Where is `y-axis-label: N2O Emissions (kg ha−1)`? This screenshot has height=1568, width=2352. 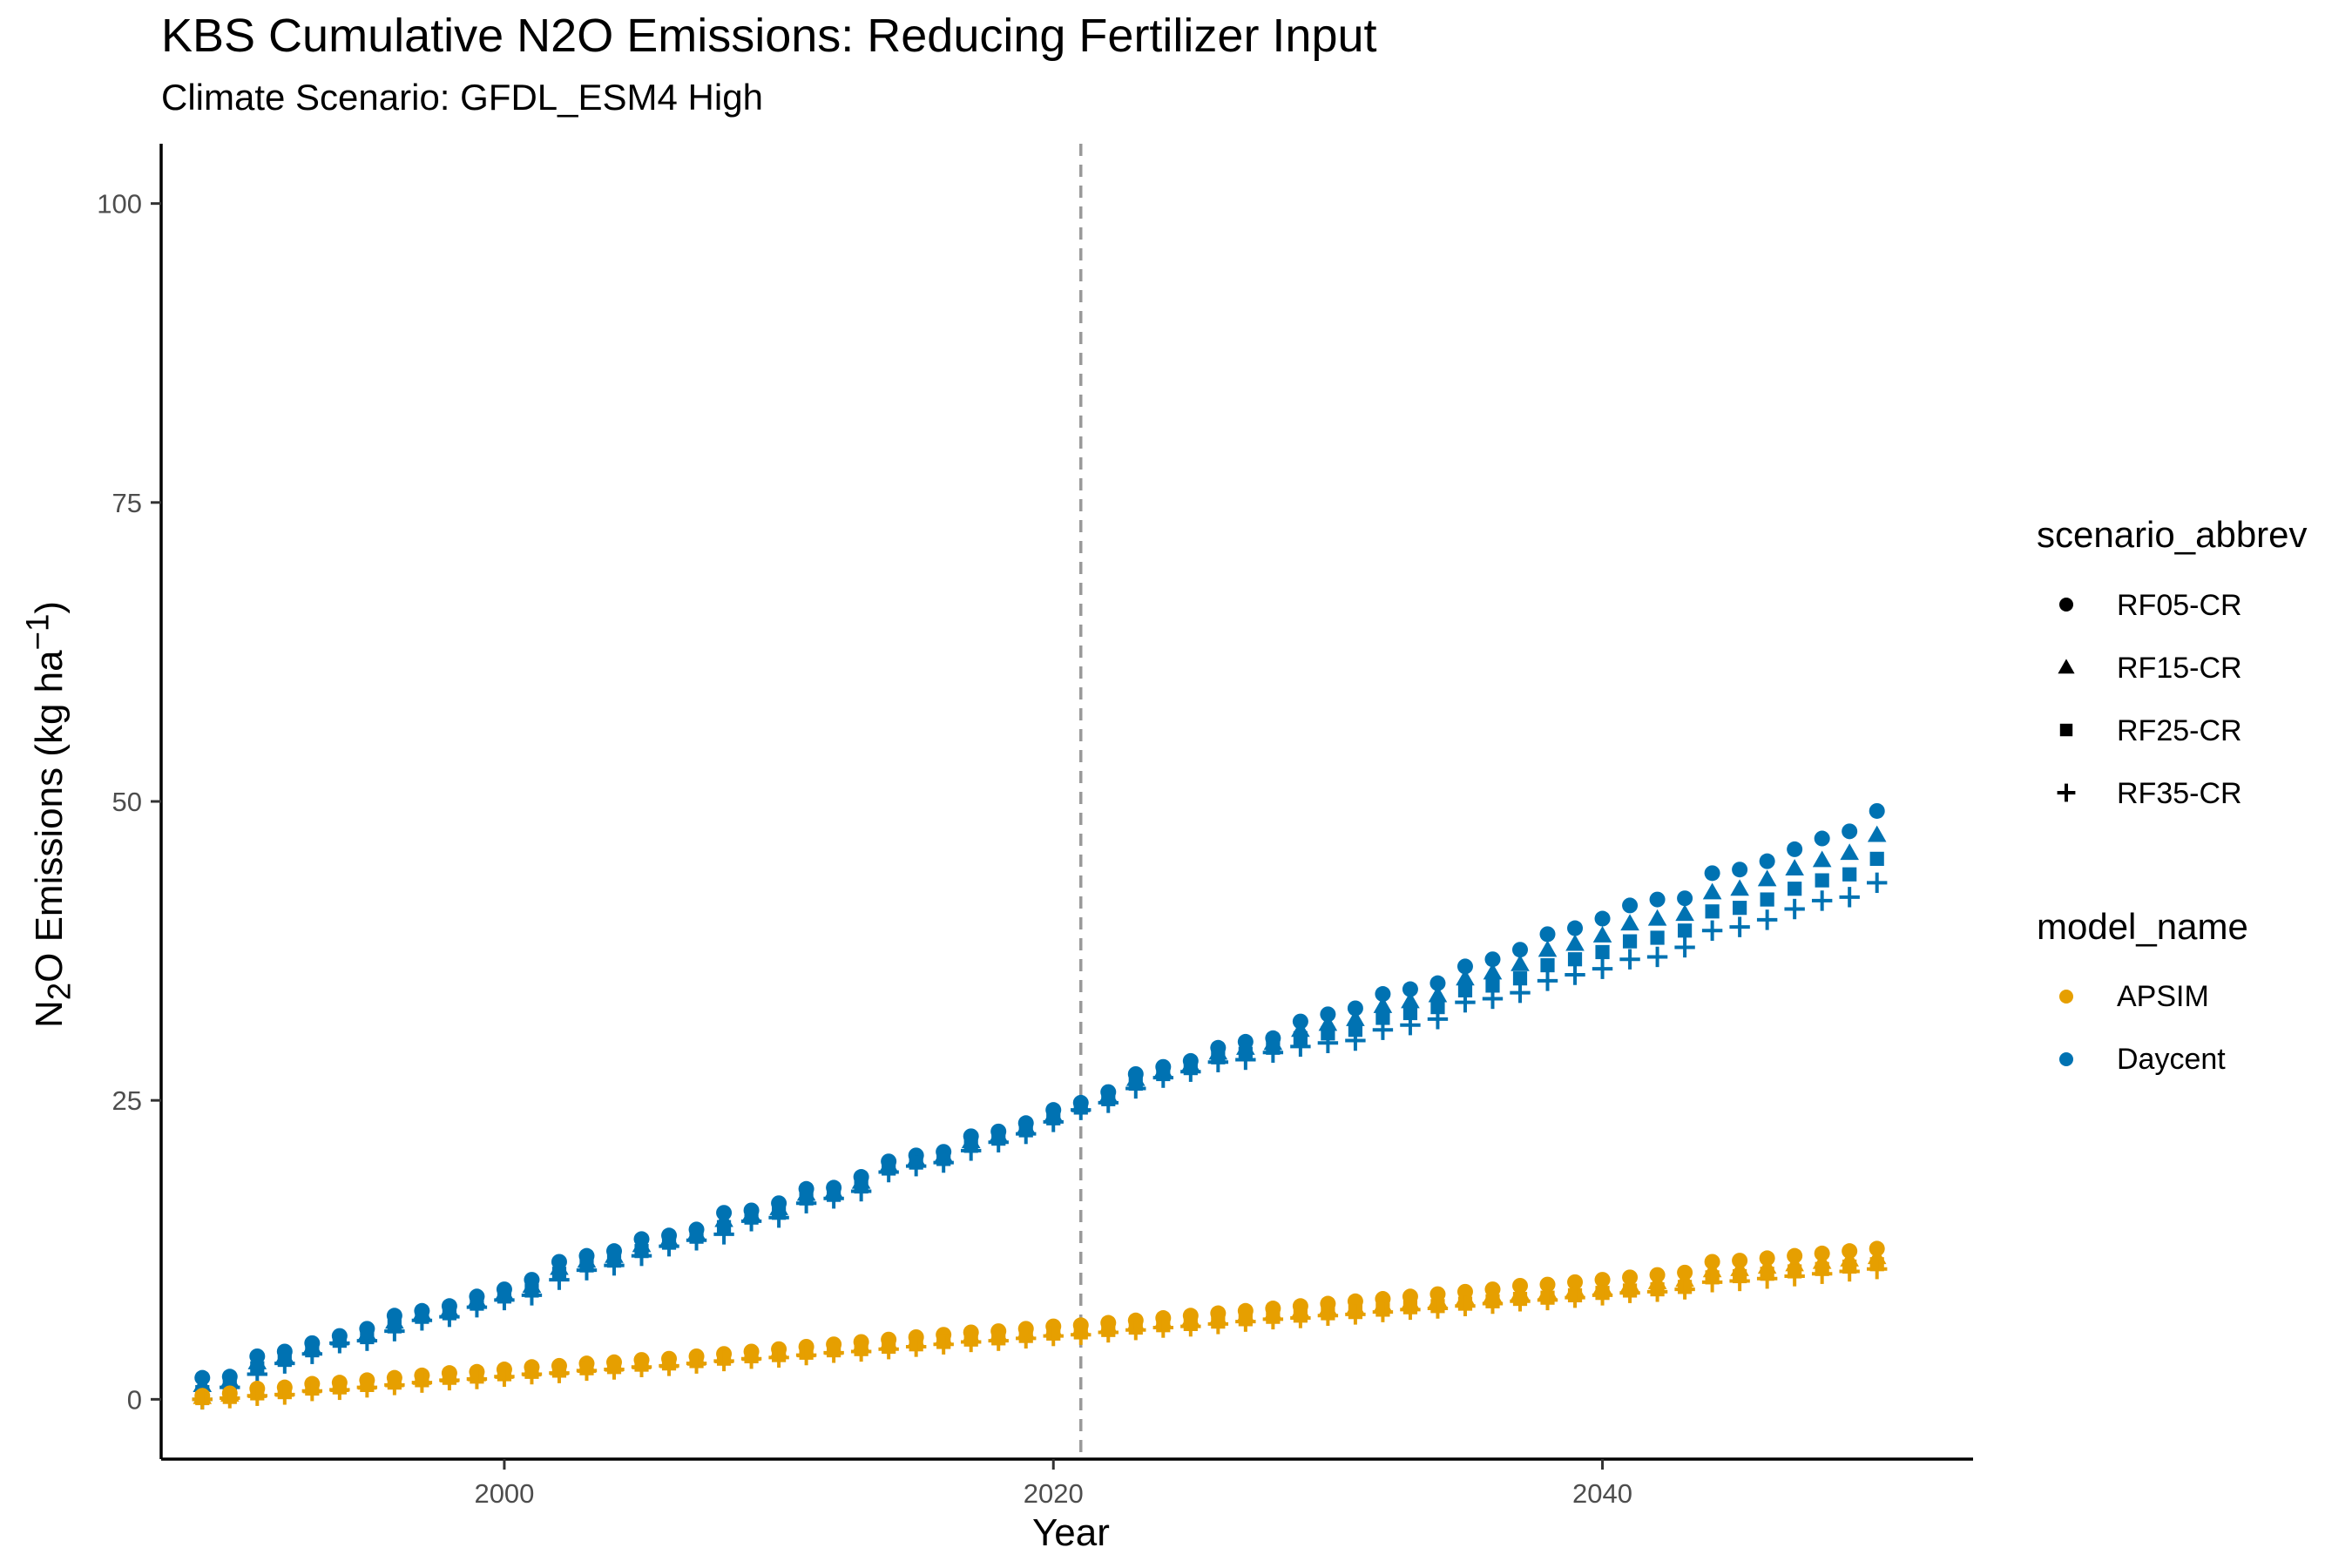 y-axis-label: N2O Emissions (kg ha−1) is located at coordinates (48, 815).